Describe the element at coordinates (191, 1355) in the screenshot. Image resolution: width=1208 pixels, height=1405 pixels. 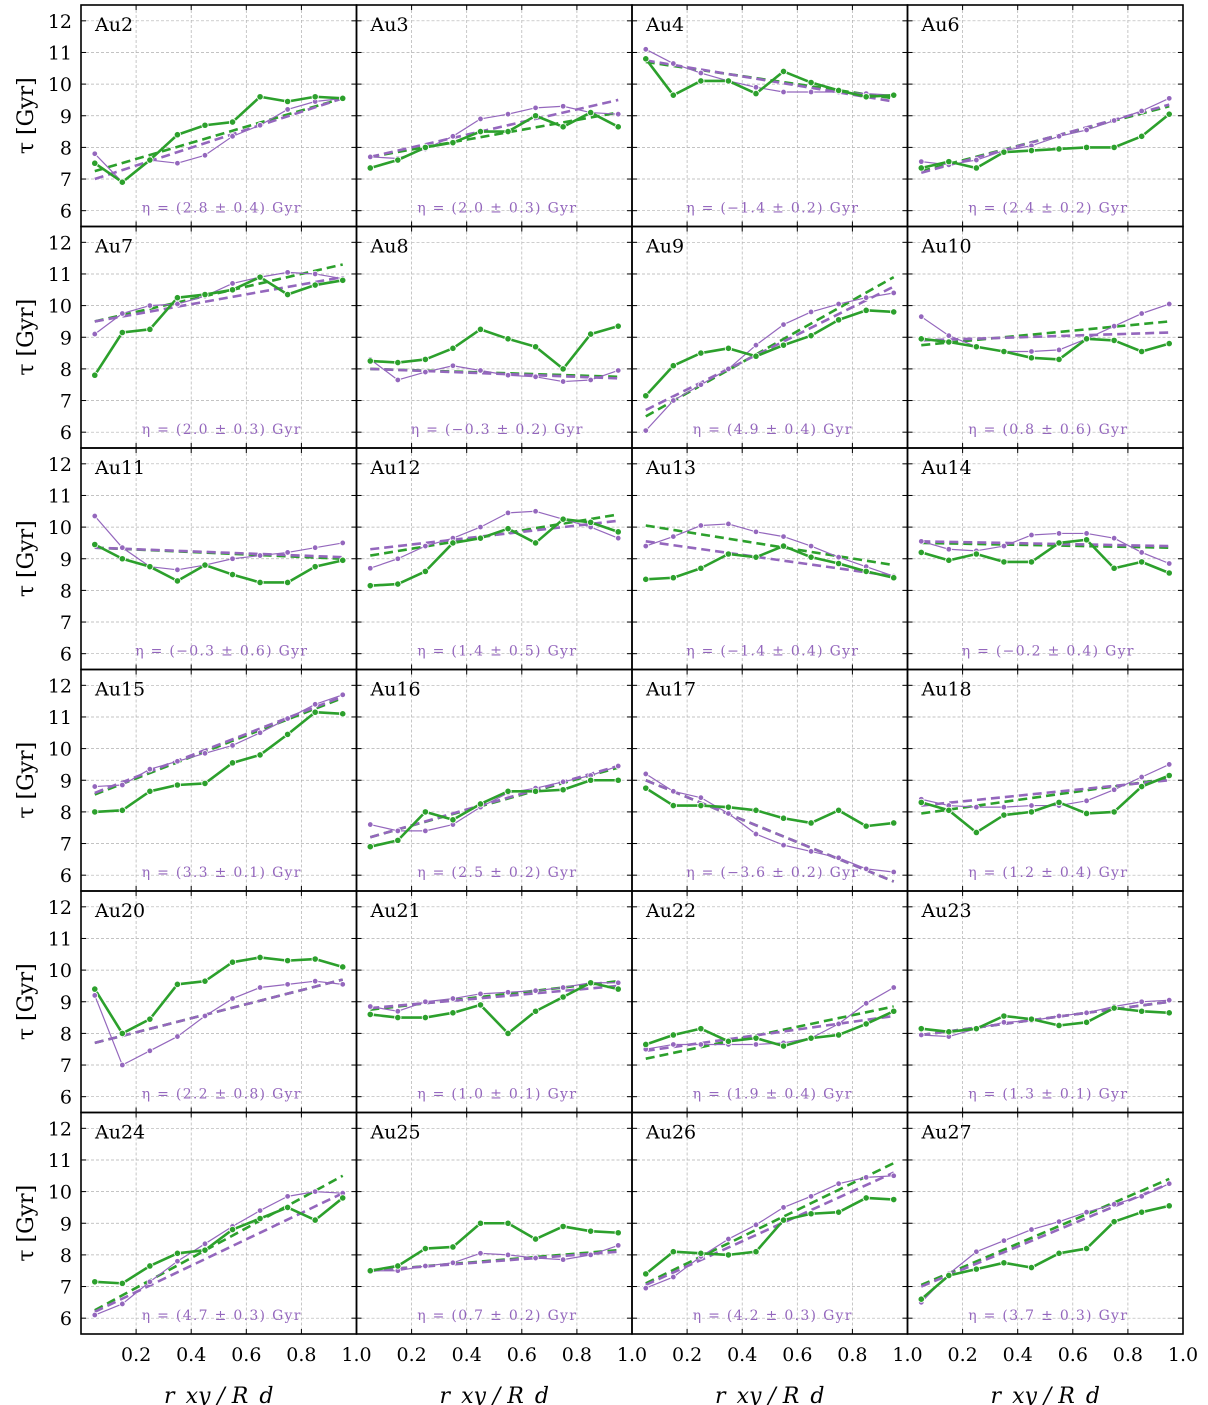
I see `x-tick-label: 0.4` at that location.